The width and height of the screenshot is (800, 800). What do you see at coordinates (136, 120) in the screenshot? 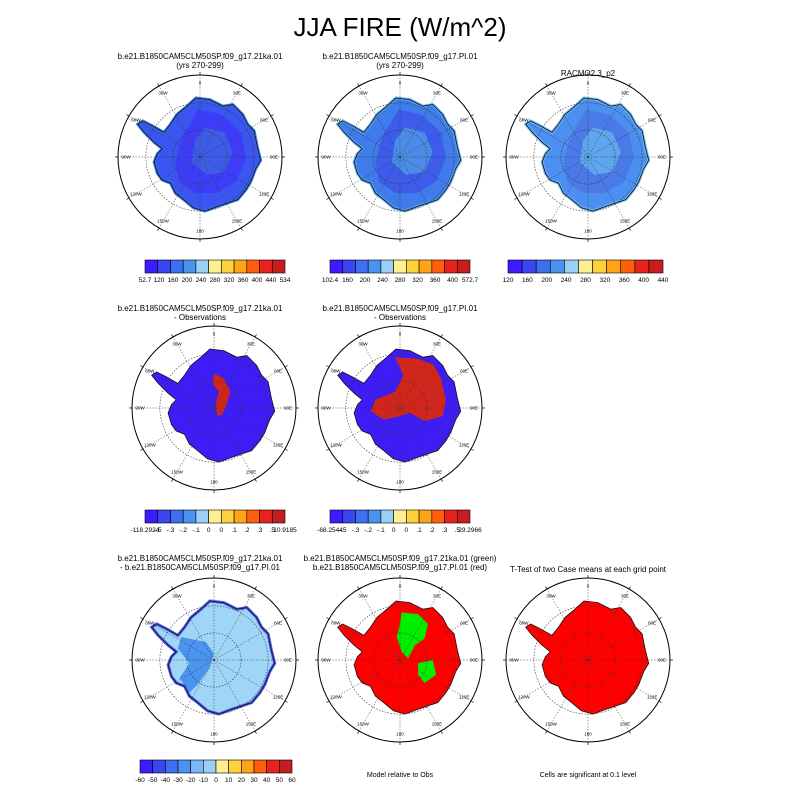
I see `map-r1c1-lon-label: 60W` at bounding box center [136, 120].